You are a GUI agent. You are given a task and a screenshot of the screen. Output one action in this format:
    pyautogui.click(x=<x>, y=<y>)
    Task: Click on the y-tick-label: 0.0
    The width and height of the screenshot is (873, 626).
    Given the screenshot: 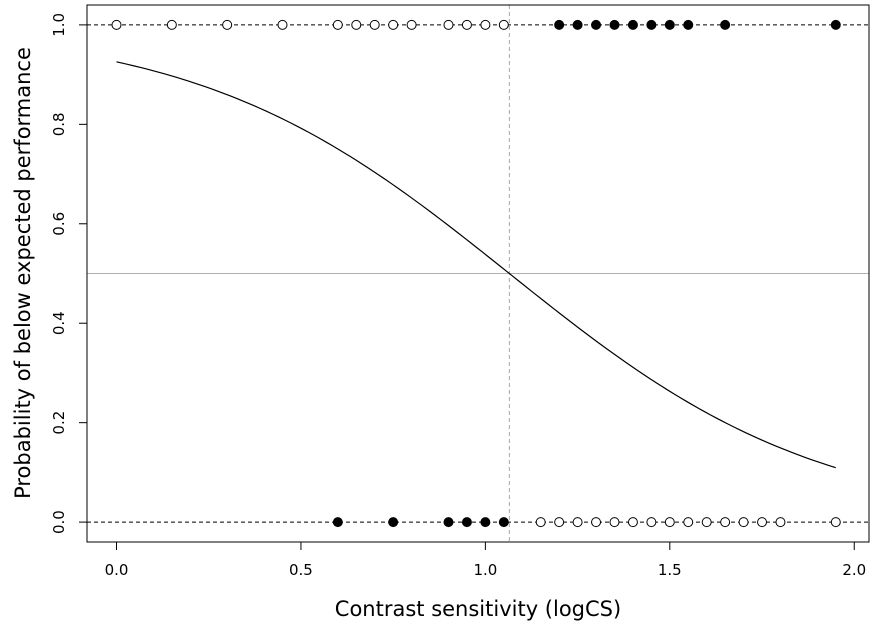 What is the action you would take?
    pyautogui.click(x=59, y=522)
    